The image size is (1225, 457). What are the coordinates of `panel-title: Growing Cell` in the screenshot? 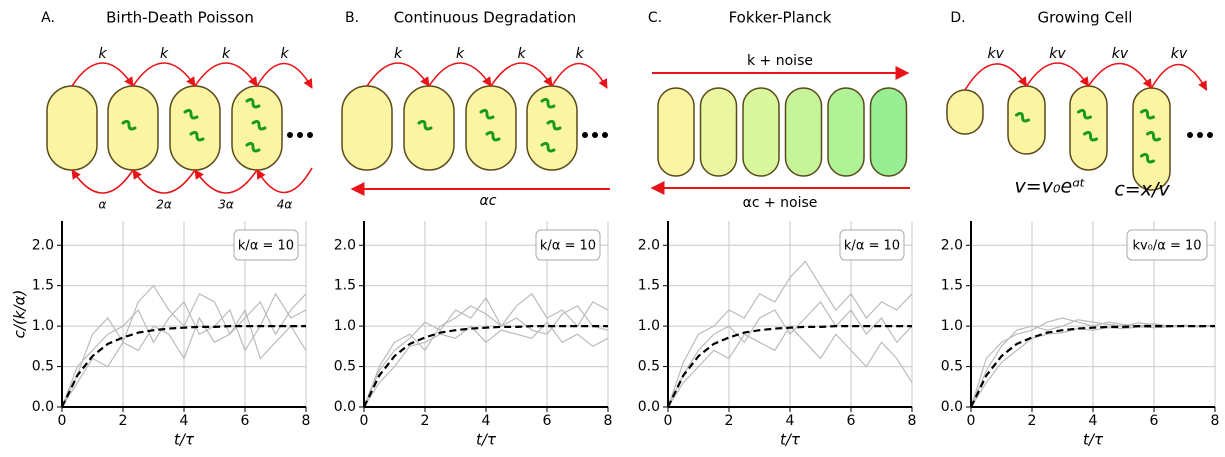 It's located at (1085, 18).